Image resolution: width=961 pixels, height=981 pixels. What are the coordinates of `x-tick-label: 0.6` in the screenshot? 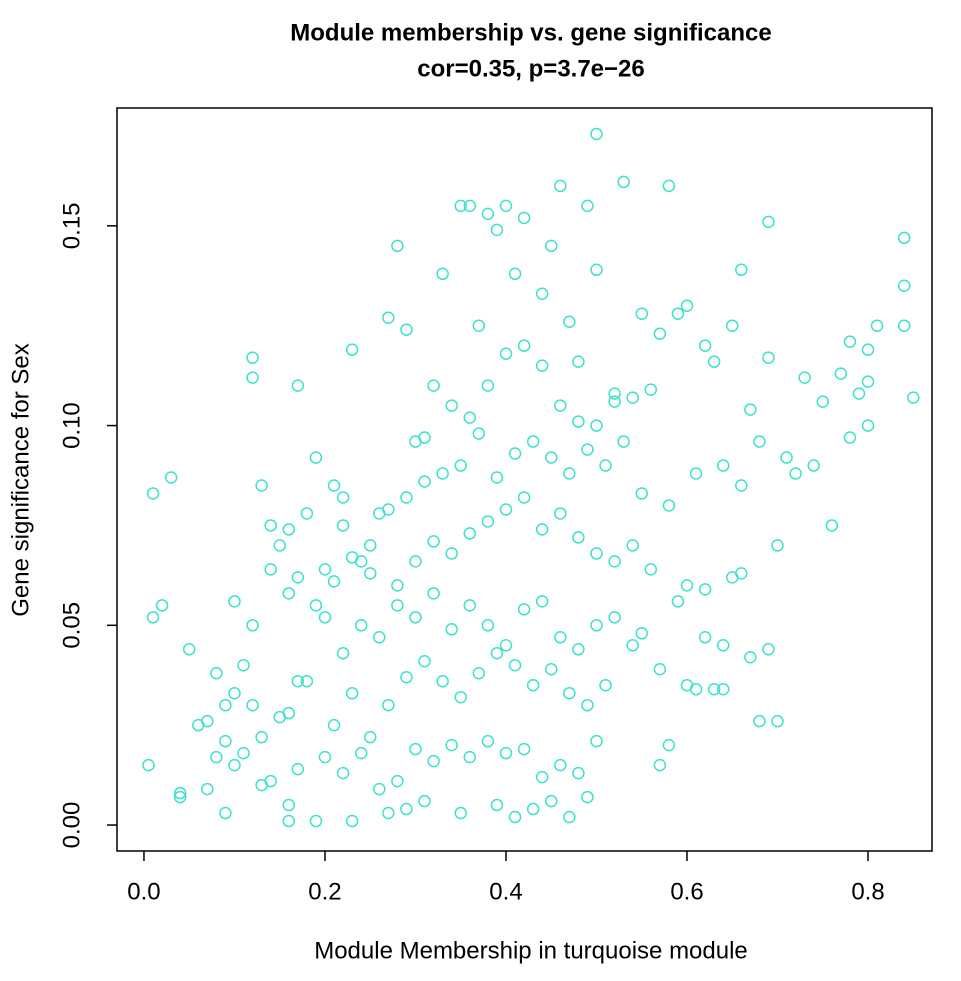 It's located at (686, 891).